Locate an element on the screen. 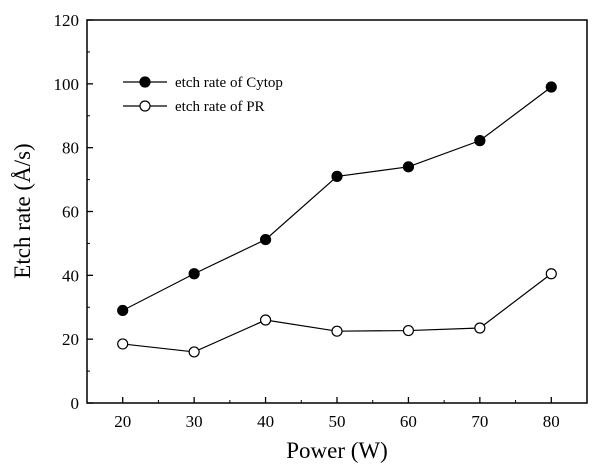 The image size is (600, 466). legend-label-2: etch rate of PR is located at coordinates (220, 107).